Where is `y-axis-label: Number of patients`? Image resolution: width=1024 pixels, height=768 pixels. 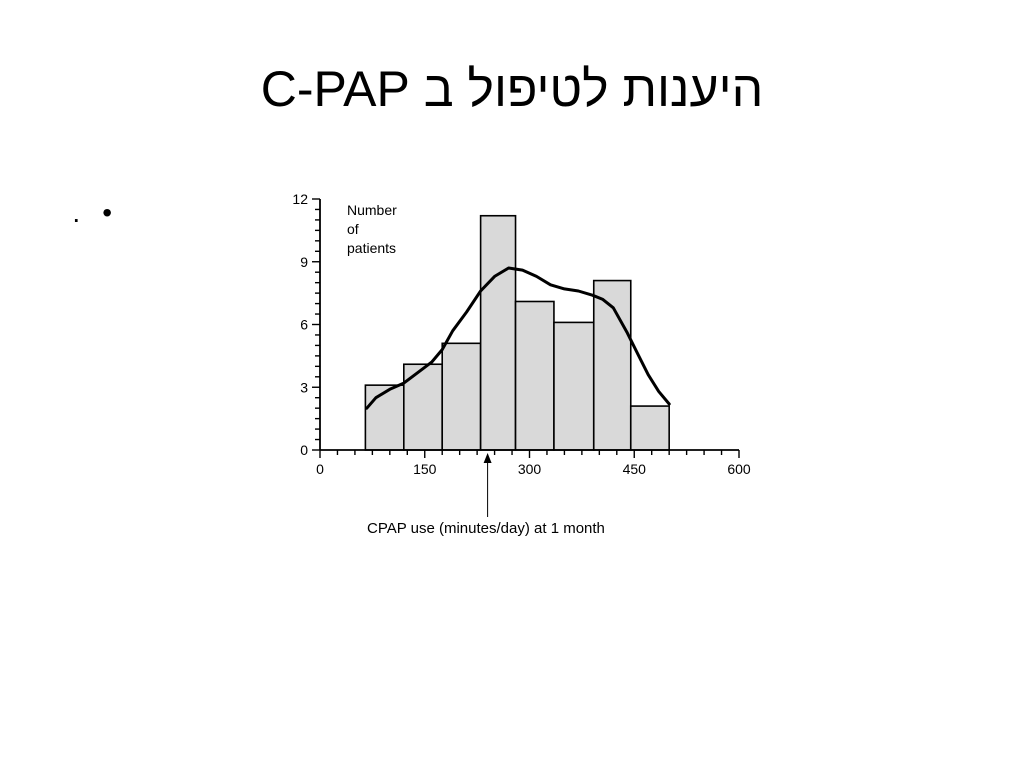 y-axis-label: Number of patients is located at coordinates (372, 229).